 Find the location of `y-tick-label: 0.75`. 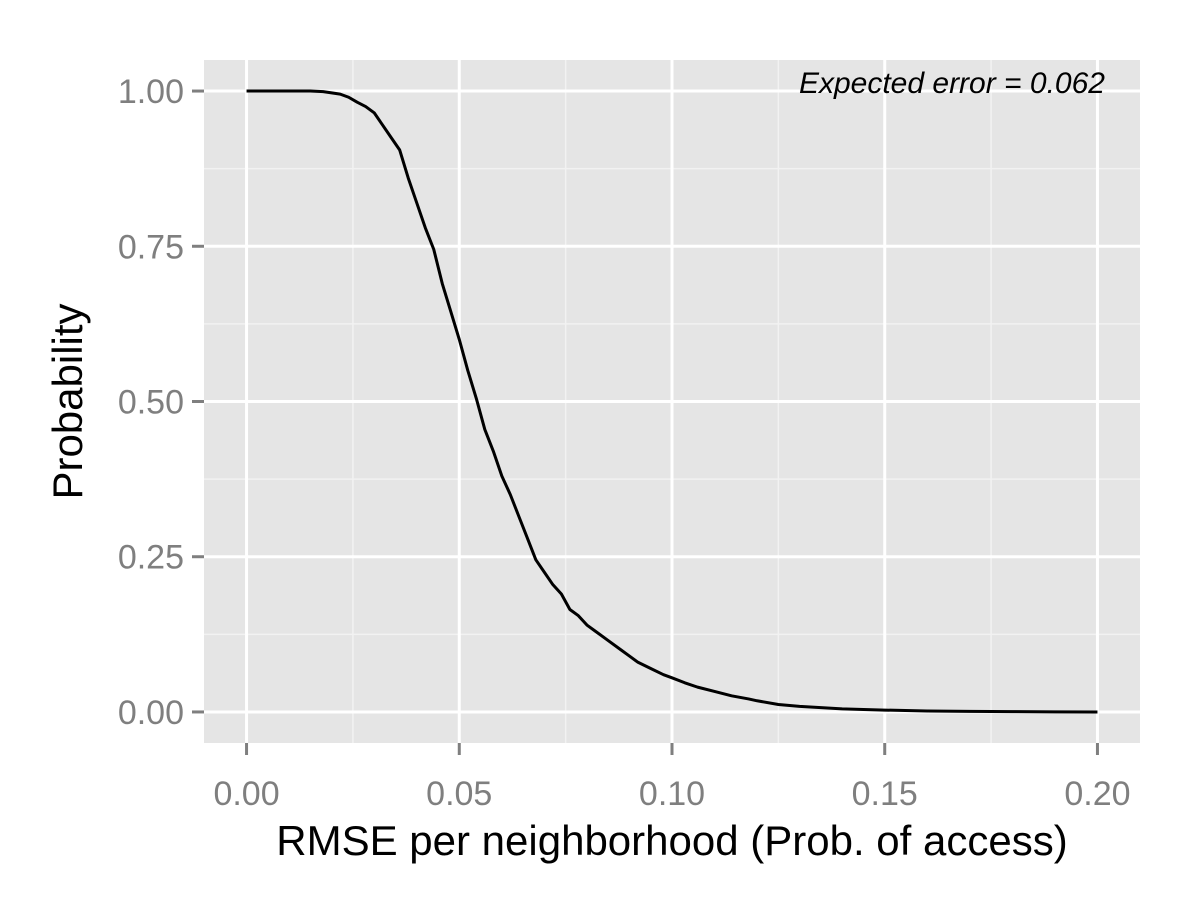

y-tick-label: 0.75 is located at coordinates (151, 247).